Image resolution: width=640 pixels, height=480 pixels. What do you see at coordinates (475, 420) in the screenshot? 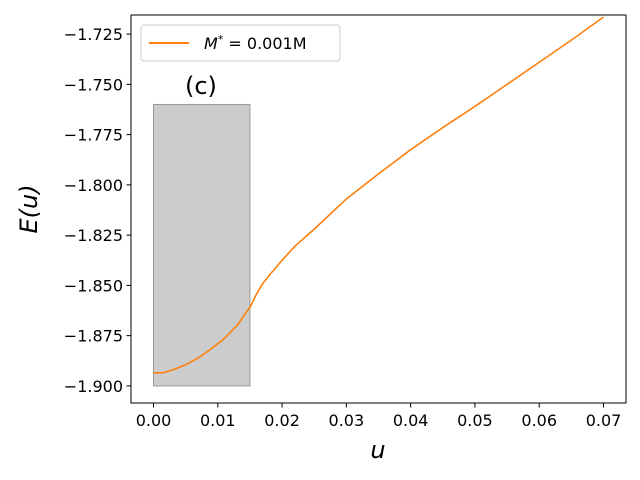
I see `x-tick-label: 0.05` at bounding box center [475, 420].